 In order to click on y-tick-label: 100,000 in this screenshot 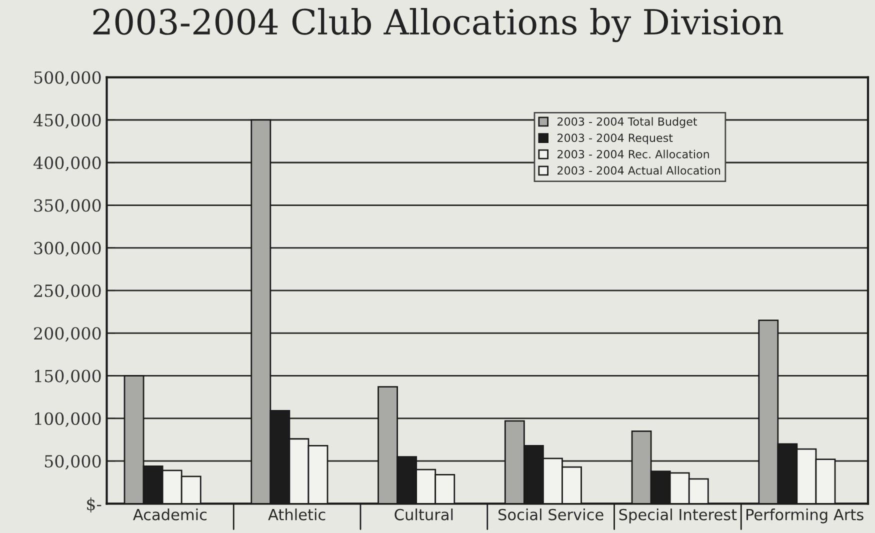, I will do `click(68, 420)`.